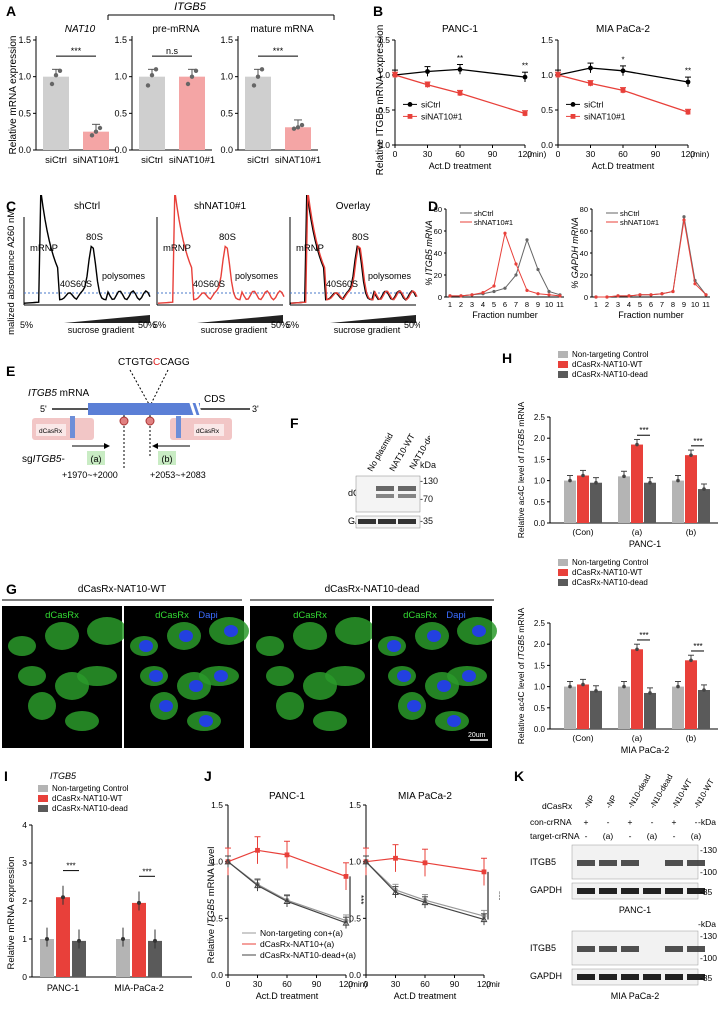 This screenshot has width=725, height=1015. What do you see at coordinates (208, 431) in the screenshot?
I see `dcasrx-label: dCasRx` at bounding box center [208, 431].